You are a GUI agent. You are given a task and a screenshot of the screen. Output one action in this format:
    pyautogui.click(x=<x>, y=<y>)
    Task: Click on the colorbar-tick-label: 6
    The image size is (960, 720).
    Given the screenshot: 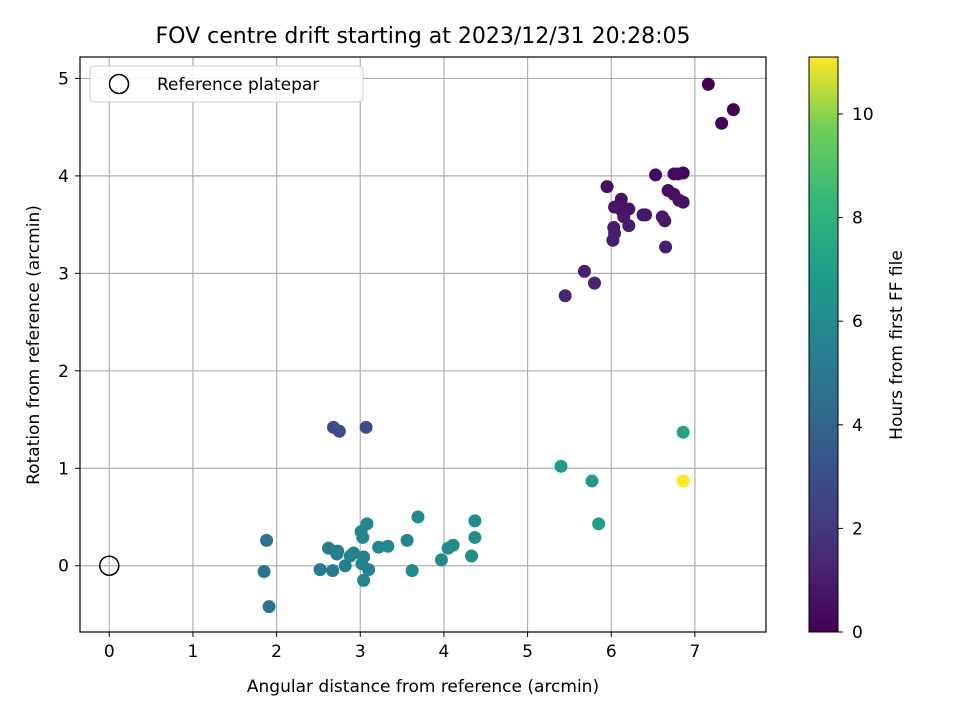 What is the action you would take?
    pyautogui.click(x=857, y=322)
    